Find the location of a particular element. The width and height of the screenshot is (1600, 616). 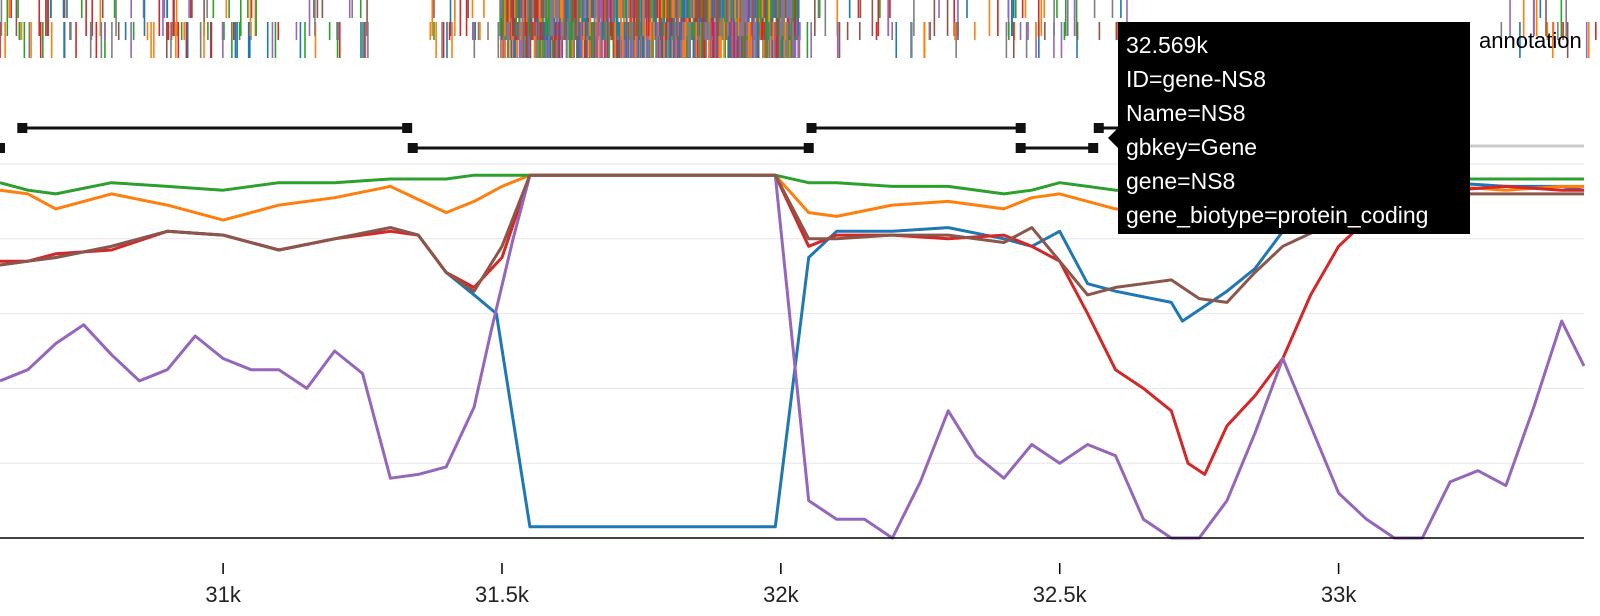

tooltip-gene: gene=NS8 is located at coordinates (1181, 181).